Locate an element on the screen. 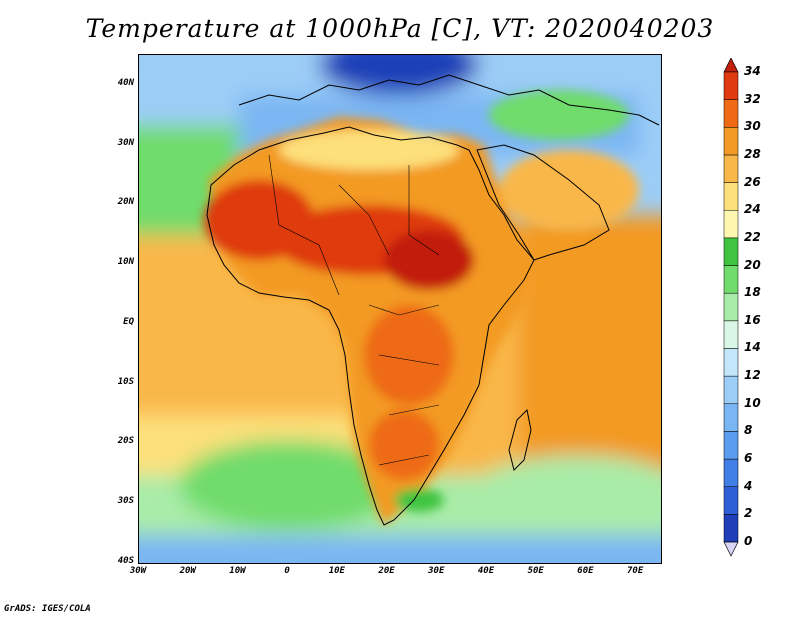 The image size is (800, 618). colorbar-tick-label: 6 is located at coordinates (748, 458).